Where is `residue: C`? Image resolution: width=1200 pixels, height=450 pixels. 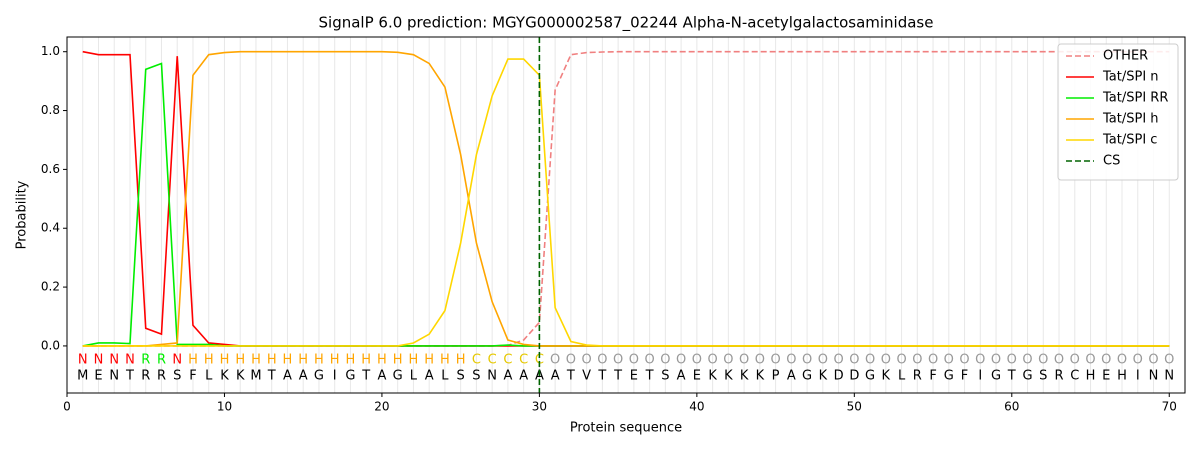 residue: C is located at coordinates (1074, 375).